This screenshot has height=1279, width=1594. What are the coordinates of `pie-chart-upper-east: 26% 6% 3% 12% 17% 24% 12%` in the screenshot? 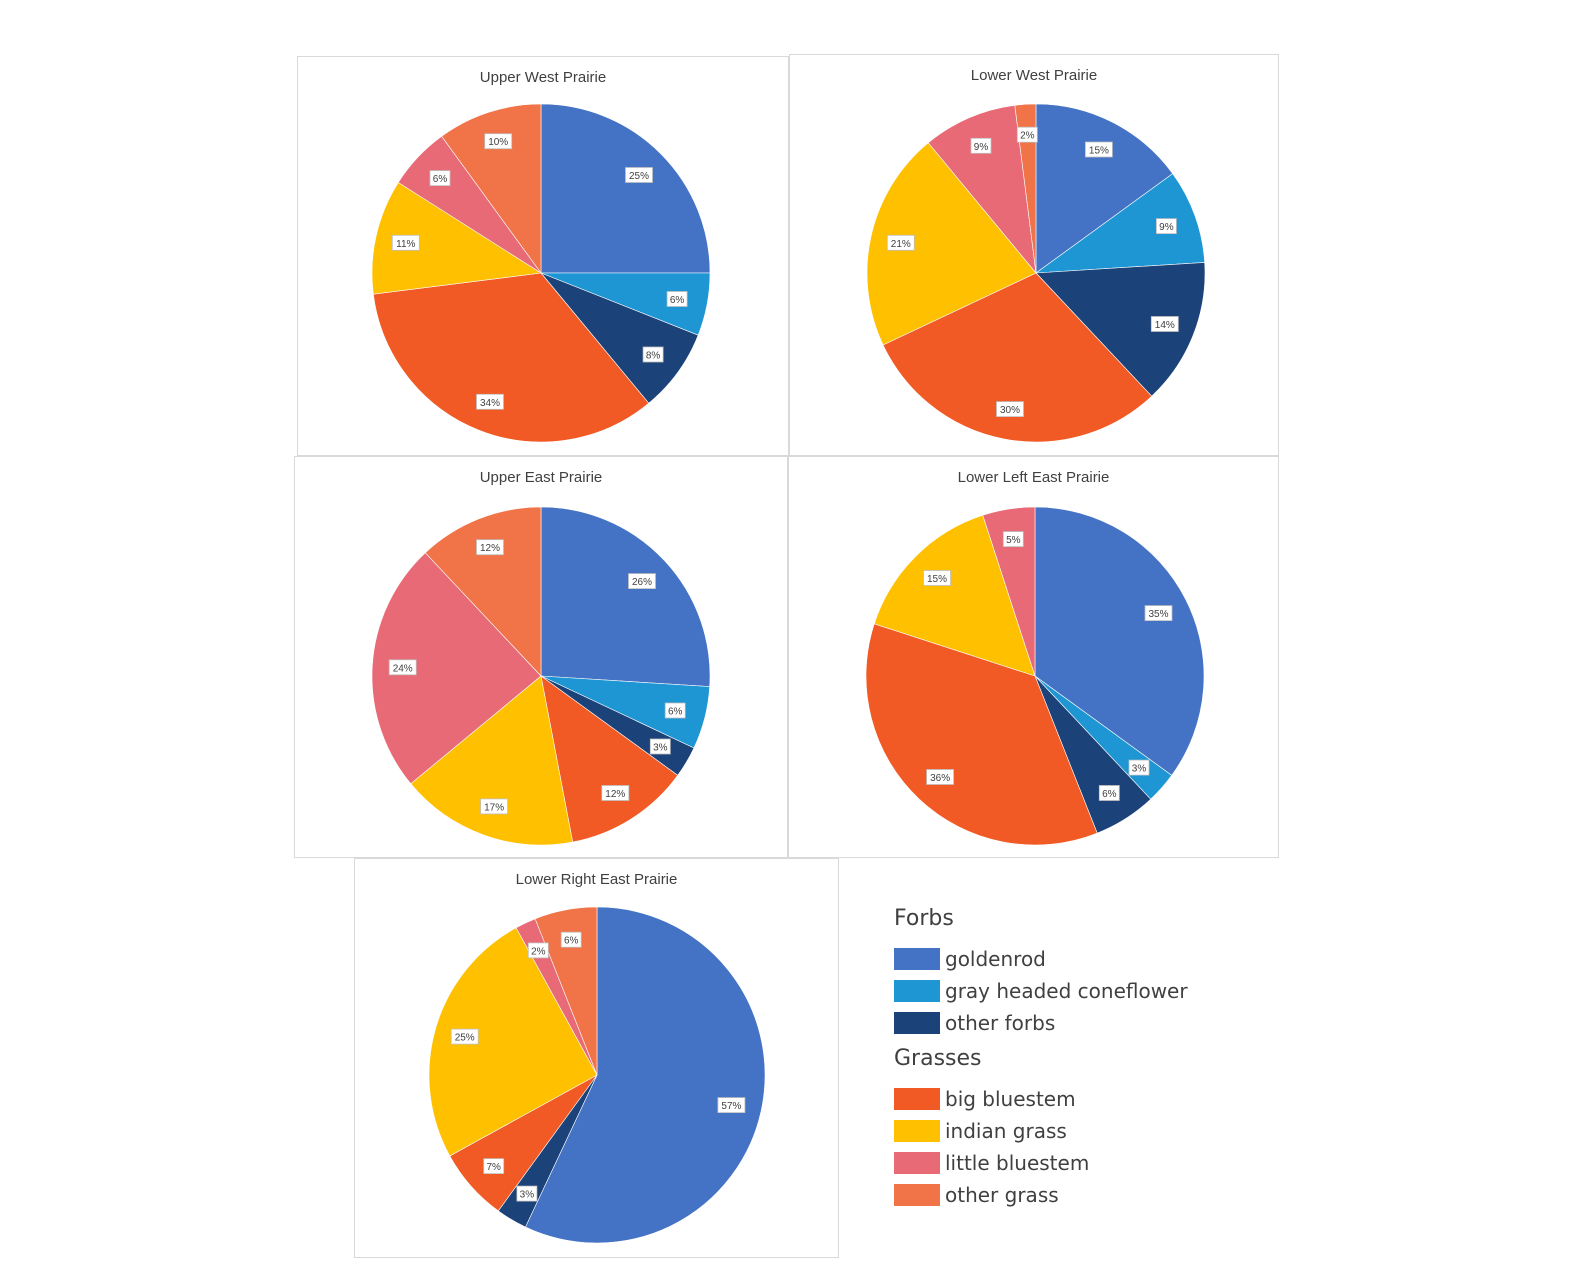 It's located at (541, 676).